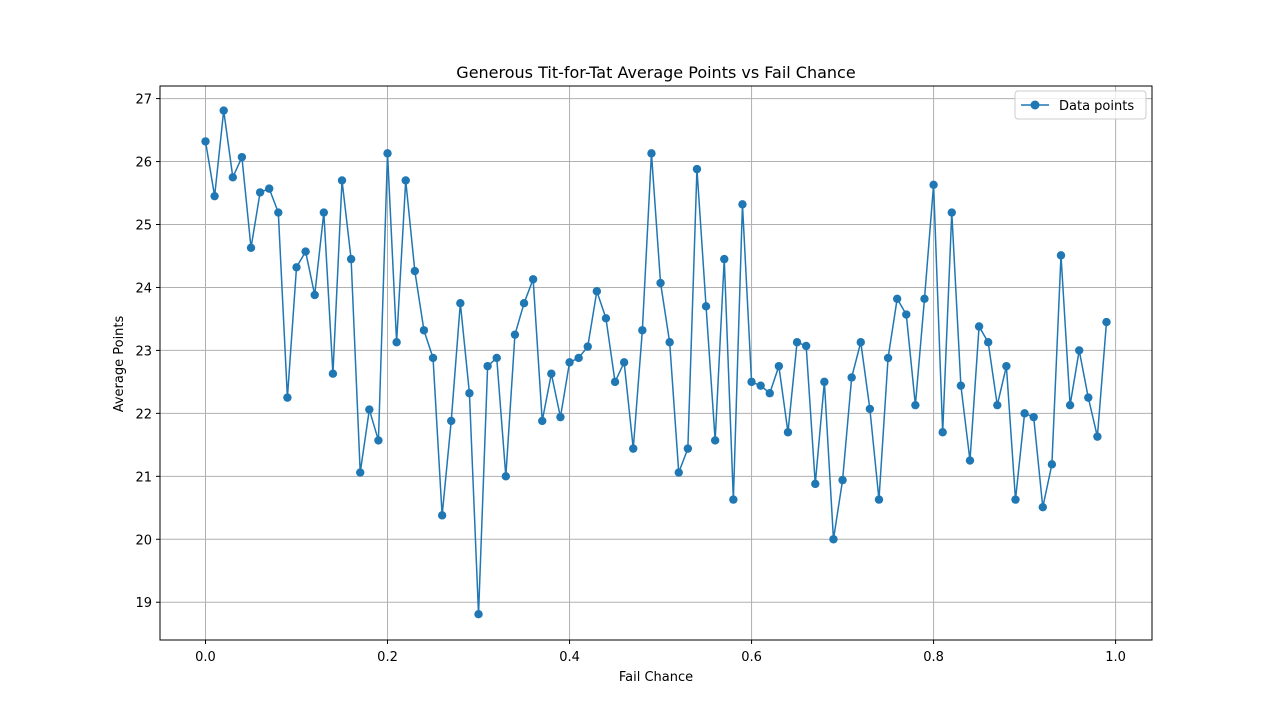 This screenshot has width=1280, height=719. I want to click on x-tick-label: 0.4, so click(569, 657).